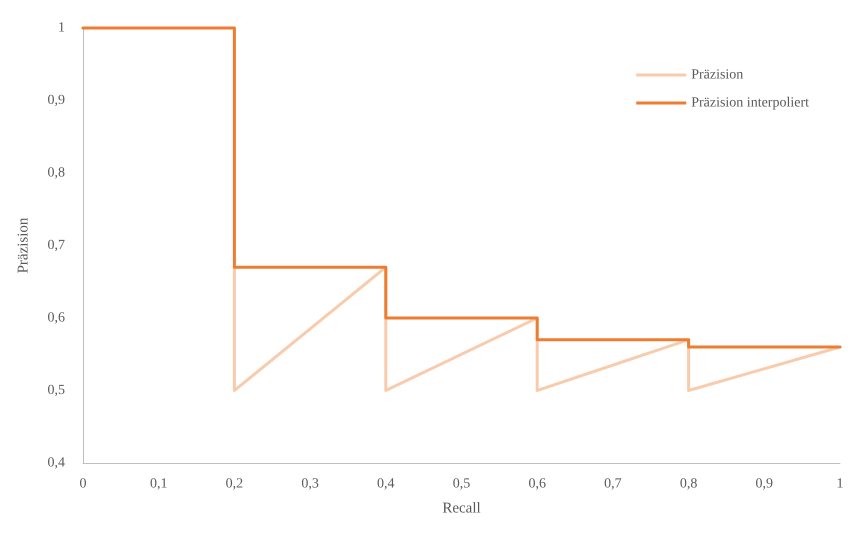  What do you see at coordinates (56, 318) in the screenshot?
I see `y-tick-label: 0,6` at bounding box center [56, 318].